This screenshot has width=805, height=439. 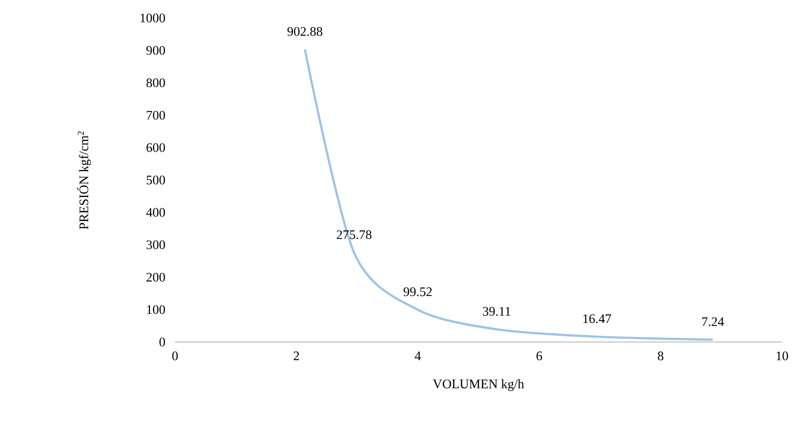 I want to click on y-tick-label: 300, so click(x=155, y=245).